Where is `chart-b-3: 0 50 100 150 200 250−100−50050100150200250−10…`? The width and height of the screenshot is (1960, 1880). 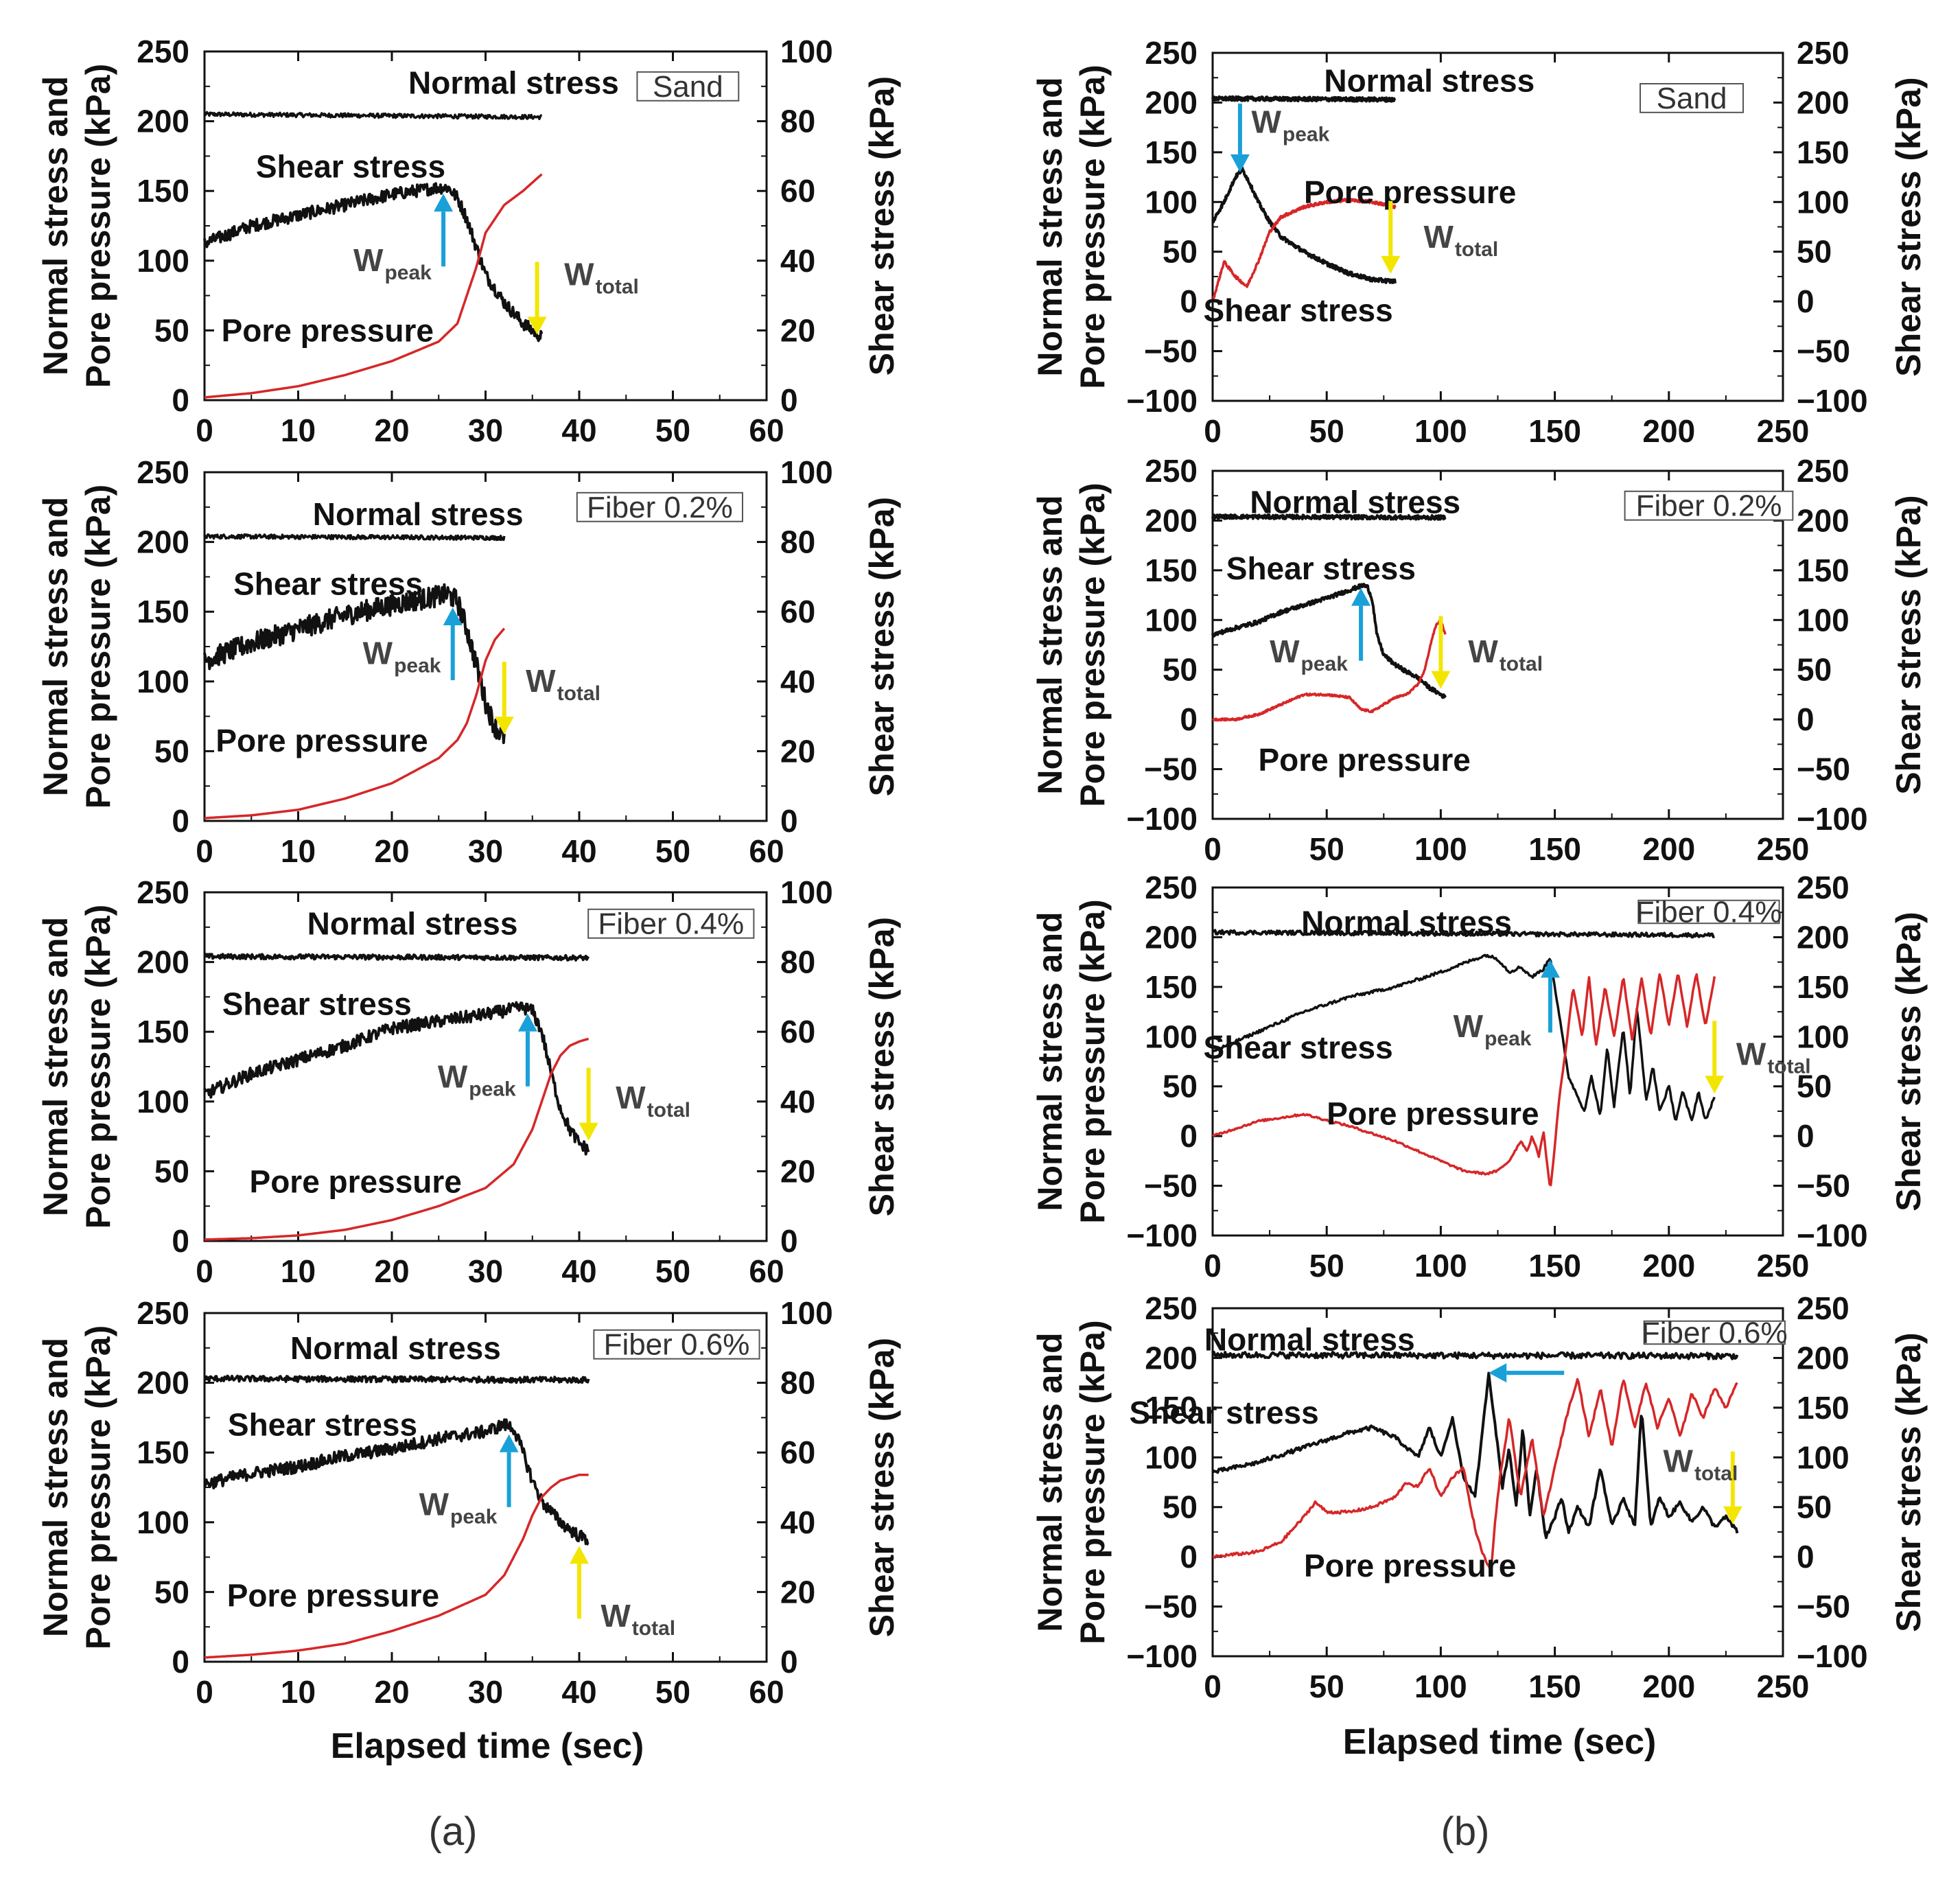 chart-b-3: 0 50 100 150 200 250−100−50050100150200250−10… is located at coordinates (1479, 1077).